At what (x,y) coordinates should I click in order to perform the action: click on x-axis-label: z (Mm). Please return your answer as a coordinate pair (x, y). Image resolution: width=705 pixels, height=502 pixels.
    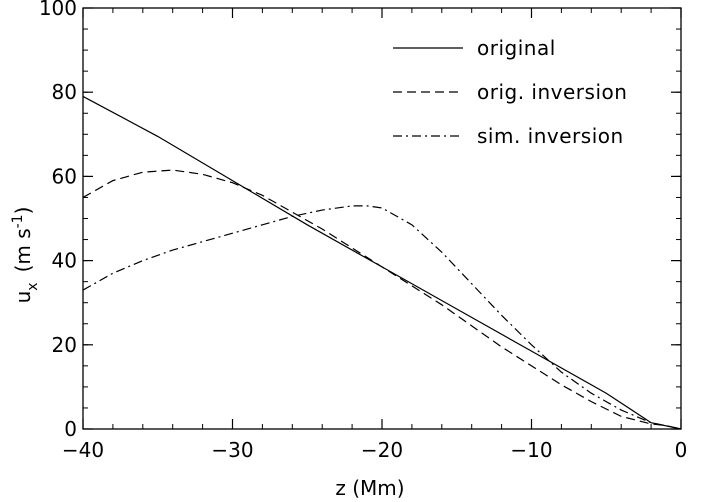
    Looking at the image, I should click on (369, 488).